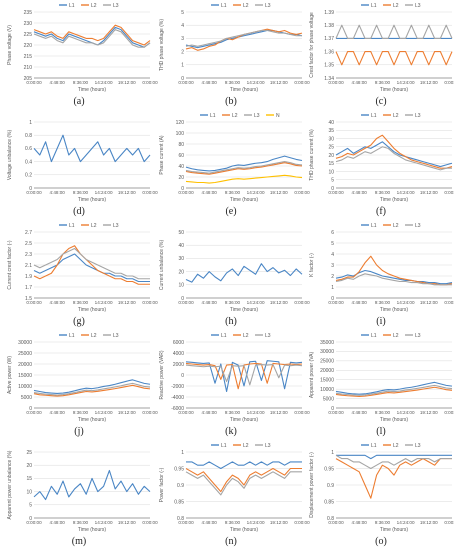 This screenshot has height=550, width=454. Describe the element at coordinates (28, 176) in the screenshot. I see `y-tick-label: 0.2` at that location.